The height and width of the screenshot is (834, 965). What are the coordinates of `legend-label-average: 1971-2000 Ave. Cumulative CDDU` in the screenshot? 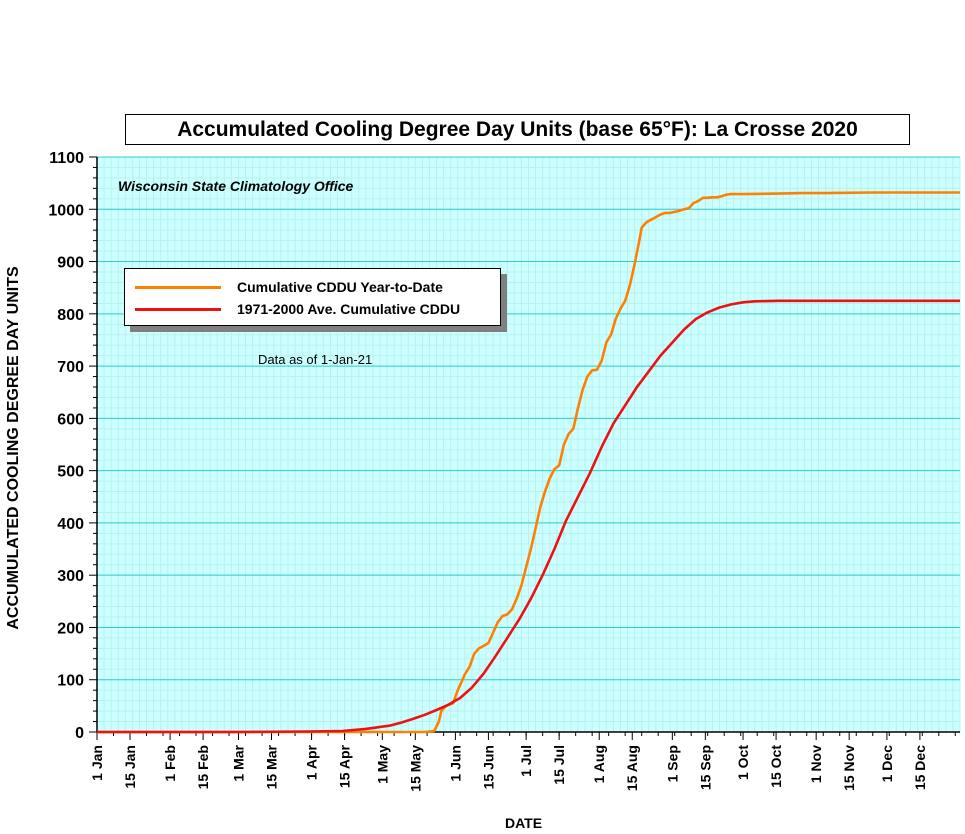 It's located at (349, 309).